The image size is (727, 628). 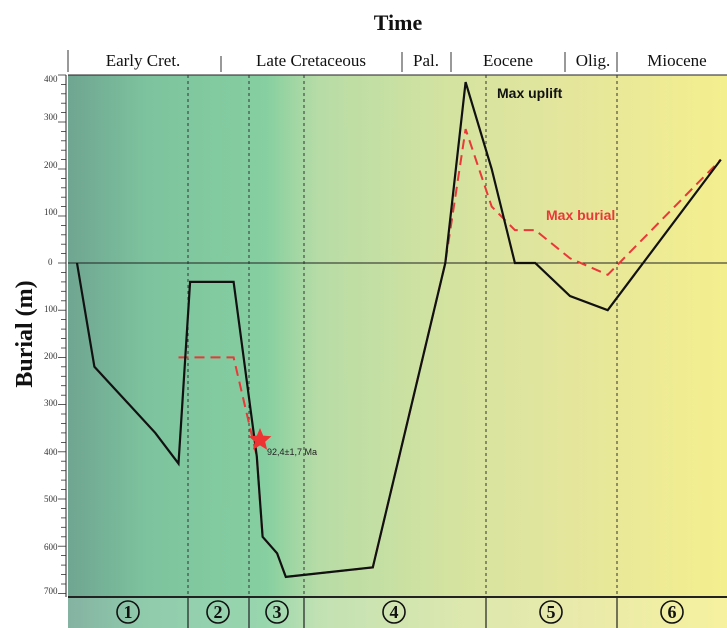 I want to click on y-axis-label: Burial (m), so click(x=25, y=333).